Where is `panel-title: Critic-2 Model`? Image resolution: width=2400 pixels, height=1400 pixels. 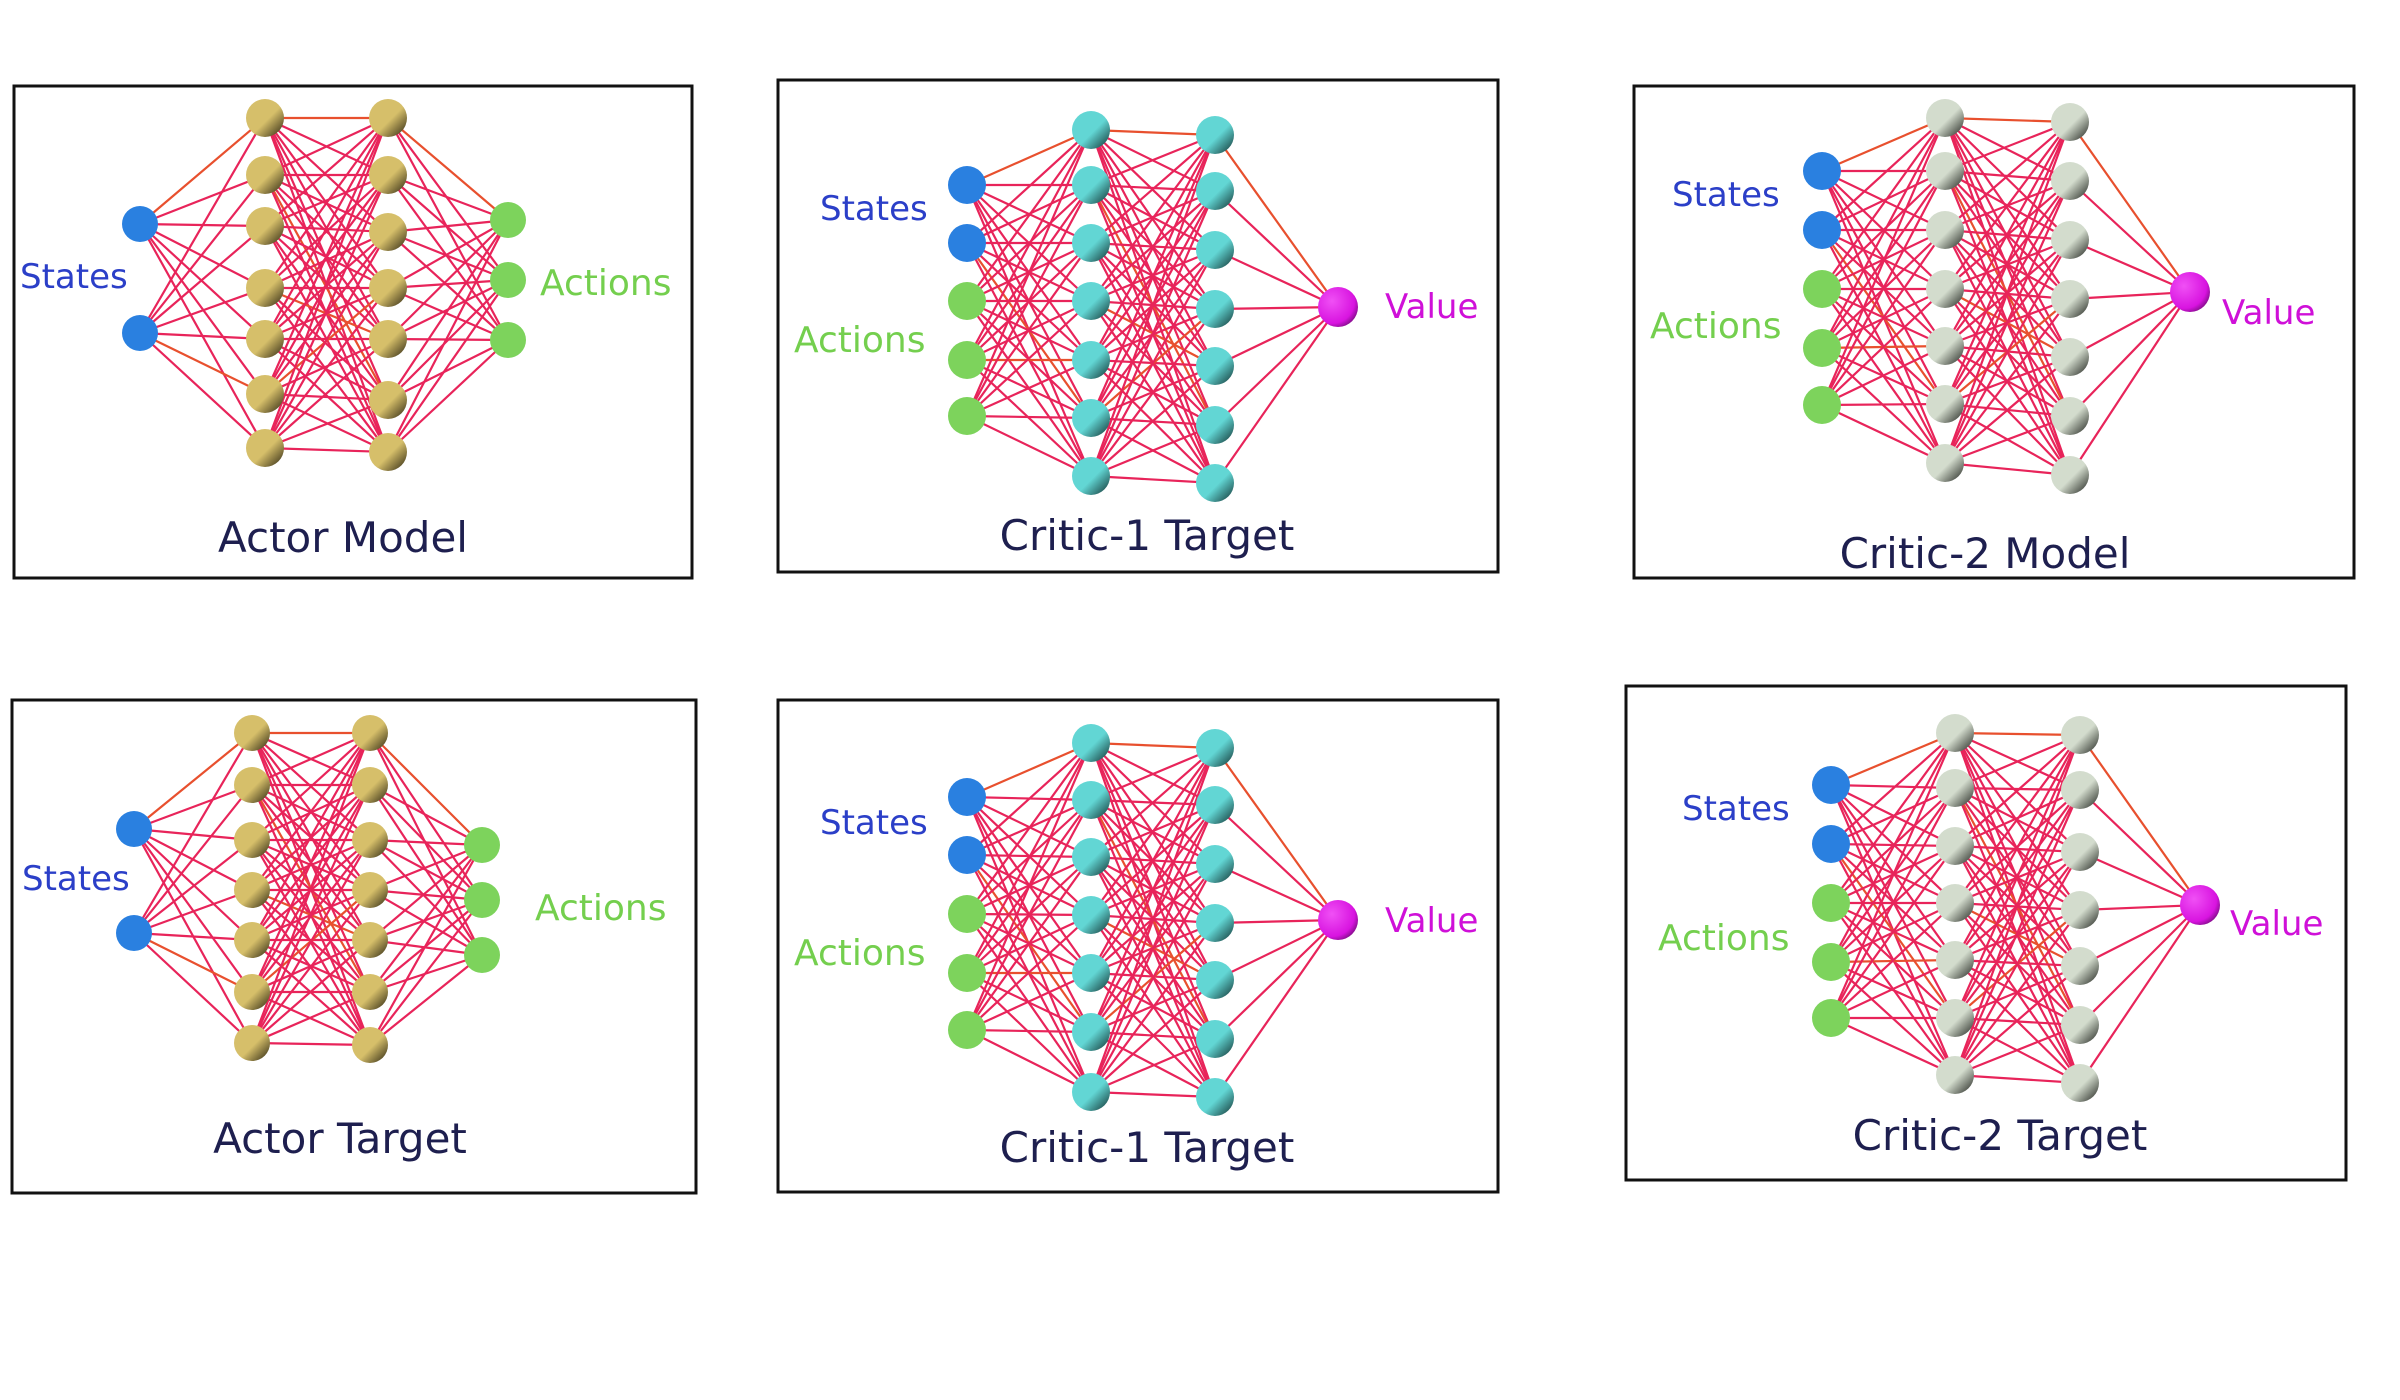 panel-title: Critic-2 Model is located at coordinates (1985, 553).